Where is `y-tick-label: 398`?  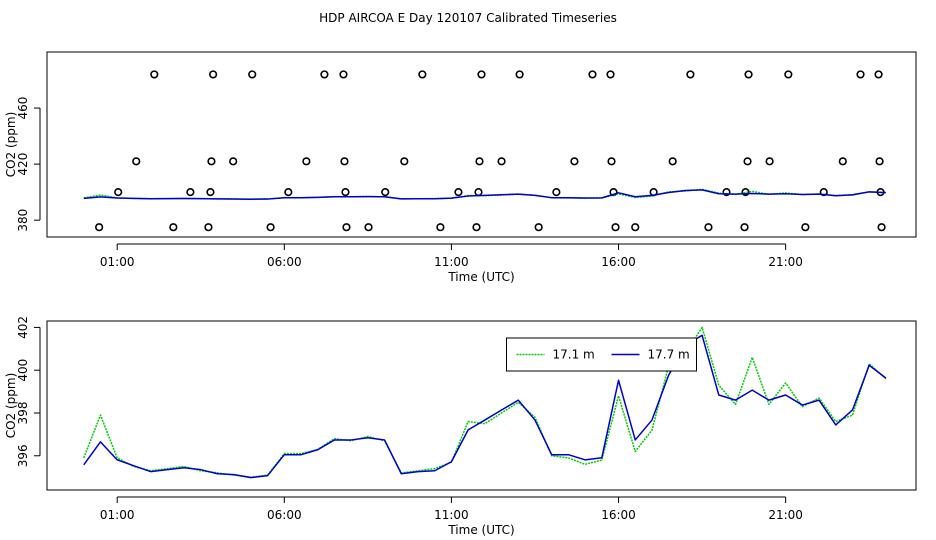 y-tick-label: 398 is located at coordinates (23, 413).